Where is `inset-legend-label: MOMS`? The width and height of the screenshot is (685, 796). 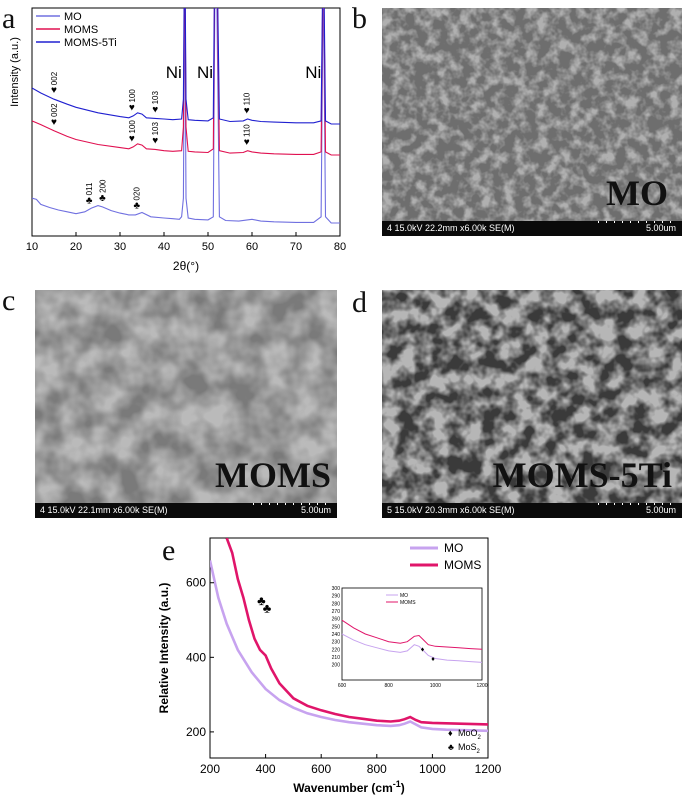 inset-legend-label: MOMS is located at coordinates (408, 603).